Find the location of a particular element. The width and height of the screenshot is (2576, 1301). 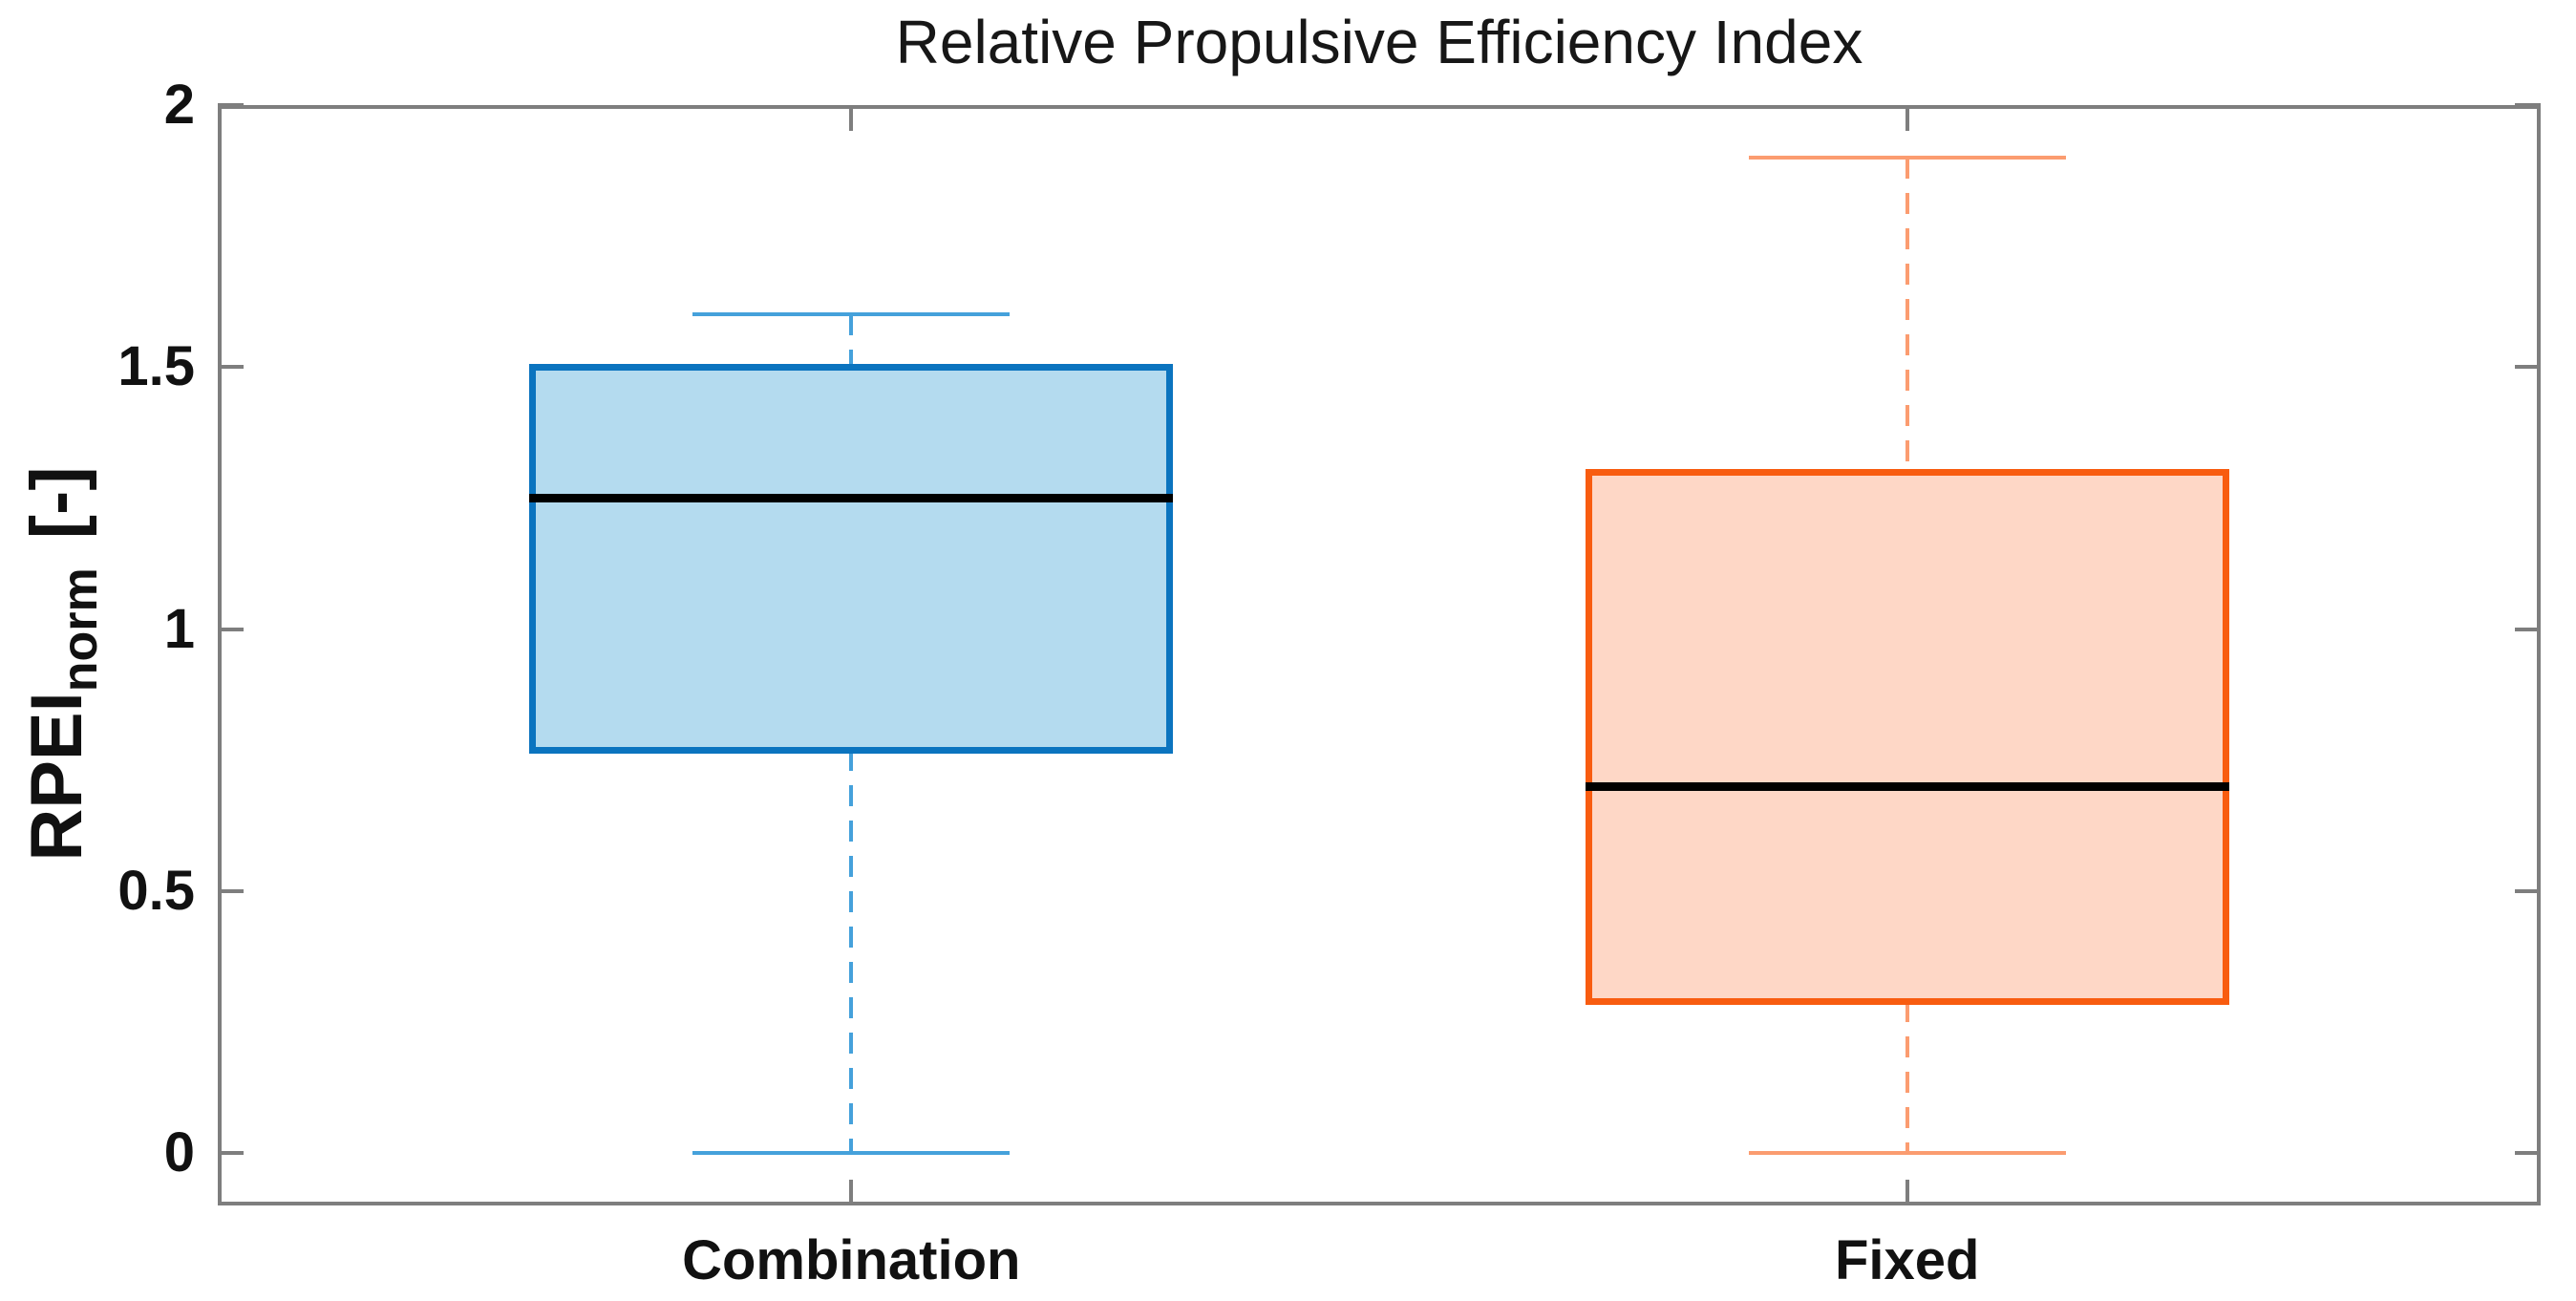

y-axis-label-units: [-] is located at coordinates (56, 503).